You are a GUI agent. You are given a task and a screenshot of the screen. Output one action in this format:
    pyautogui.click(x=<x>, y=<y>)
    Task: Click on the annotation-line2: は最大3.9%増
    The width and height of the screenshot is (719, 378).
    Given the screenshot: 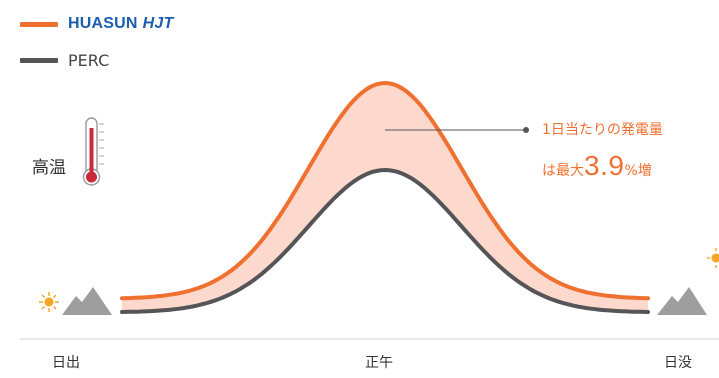 What is the action you would take?
    pyautogui.click(x=597, y=166)
    